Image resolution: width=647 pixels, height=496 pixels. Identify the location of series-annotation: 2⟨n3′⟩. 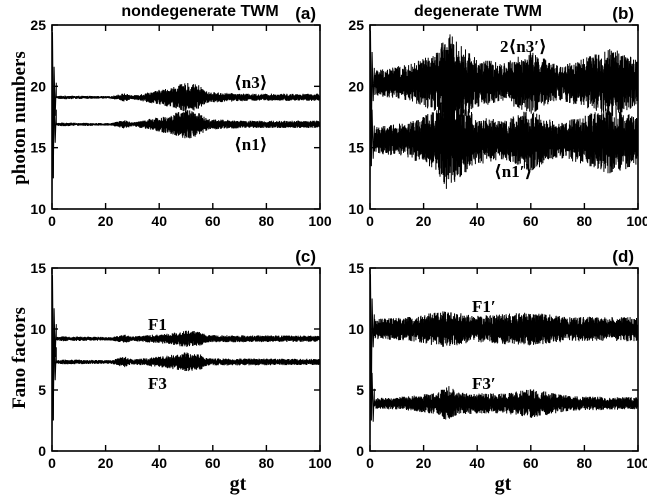
(523, 46).